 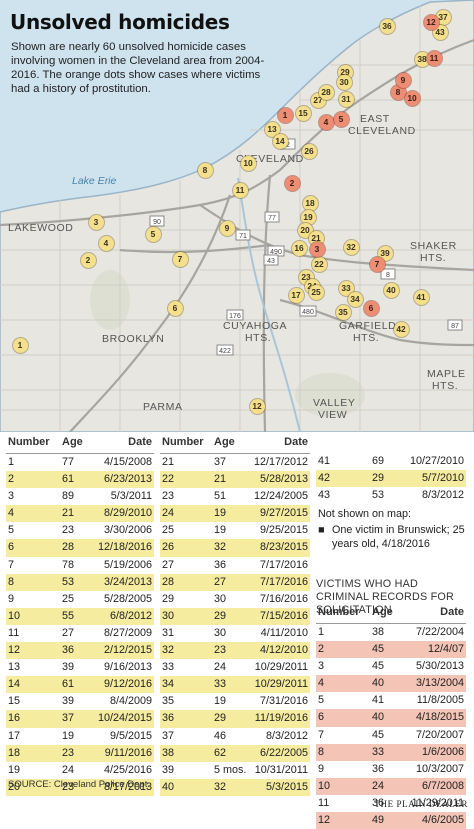 I want to click on victim-age: 61, so click(x=68, y=684).